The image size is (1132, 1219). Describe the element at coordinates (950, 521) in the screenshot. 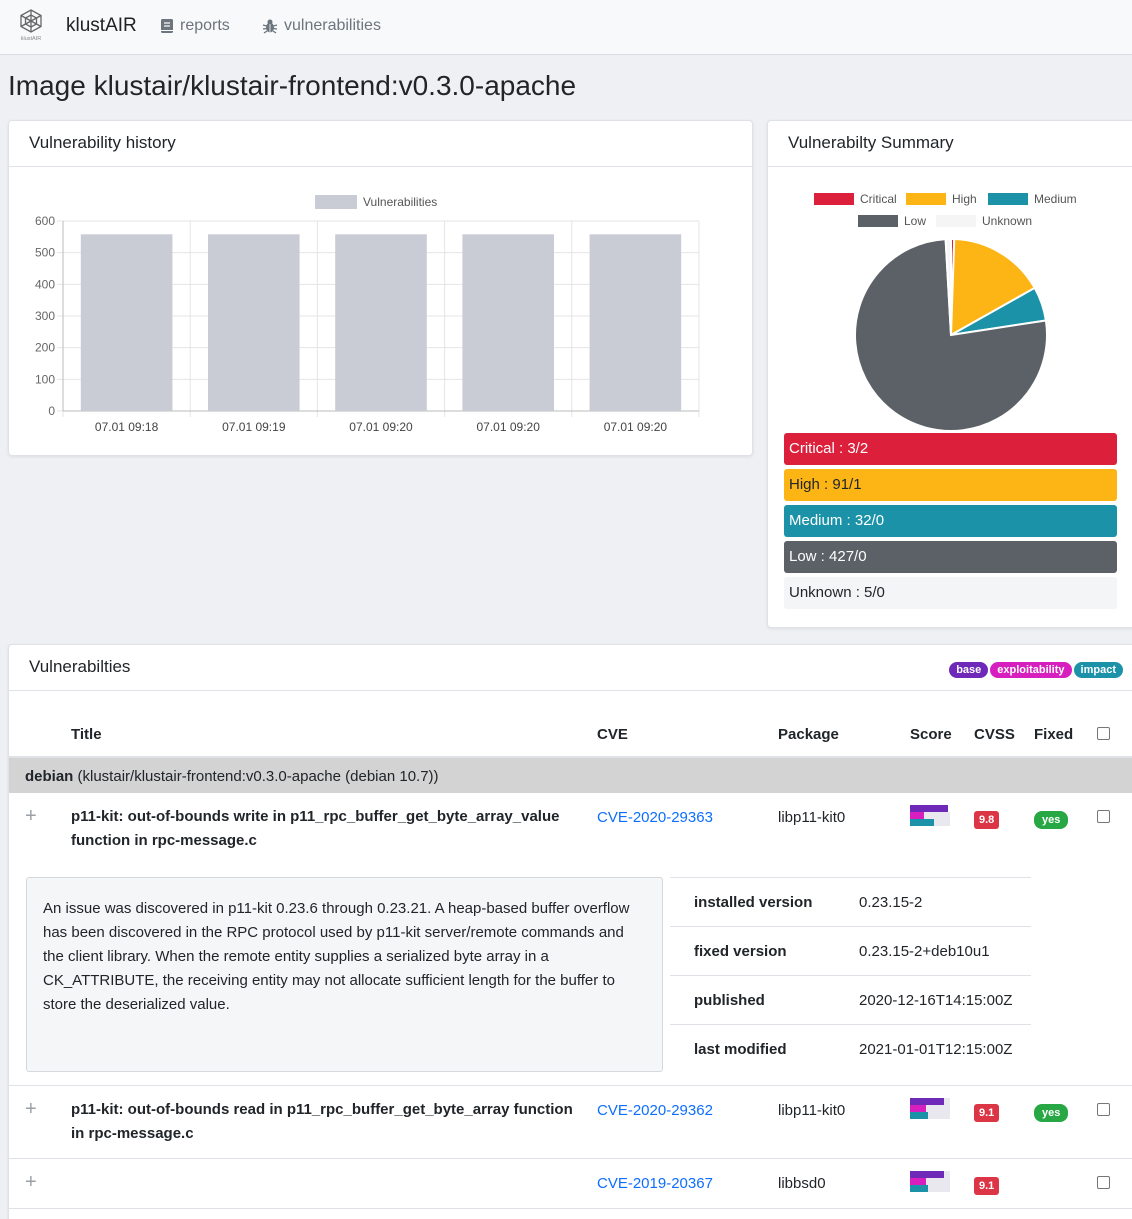

I see `severity-bar-medium: Medium : 32/0` at that location.